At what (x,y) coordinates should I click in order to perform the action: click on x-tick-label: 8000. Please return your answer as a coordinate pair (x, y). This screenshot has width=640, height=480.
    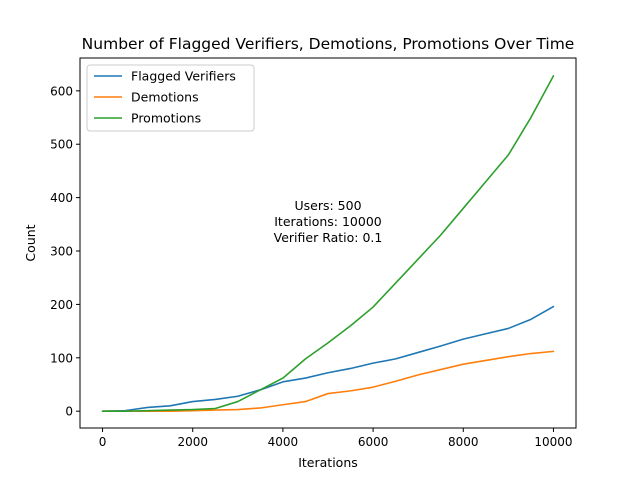
    Looking at the image, I should click on (463, 442).